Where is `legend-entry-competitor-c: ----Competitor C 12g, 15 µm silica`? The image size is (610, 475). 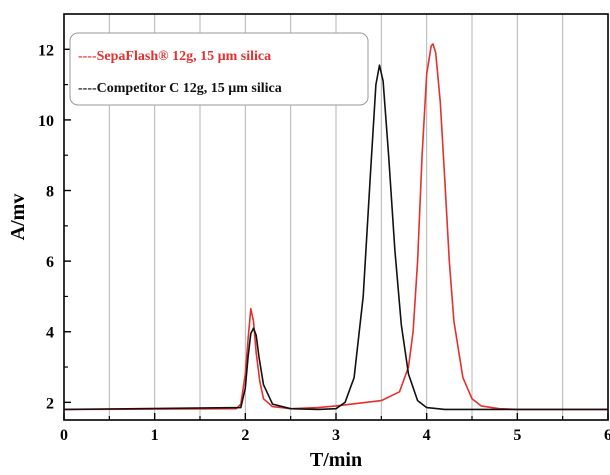
legend-entry-competitor-c: ----Competitor C 12g, 15 µm silica is located at coordinates (180, 88).